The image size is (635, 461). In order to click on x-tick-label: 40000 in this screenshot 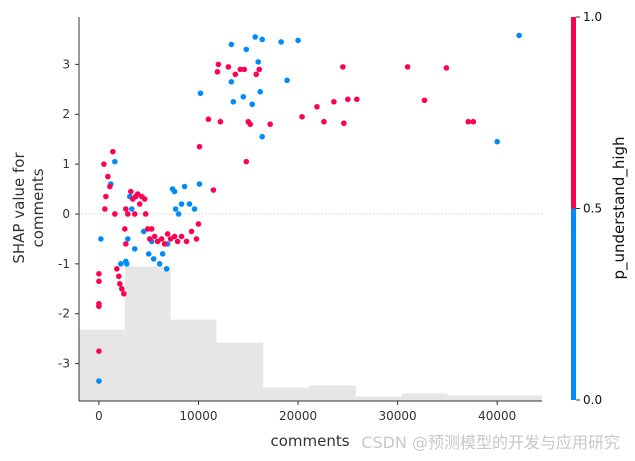, I will do `click(497, 416)`.